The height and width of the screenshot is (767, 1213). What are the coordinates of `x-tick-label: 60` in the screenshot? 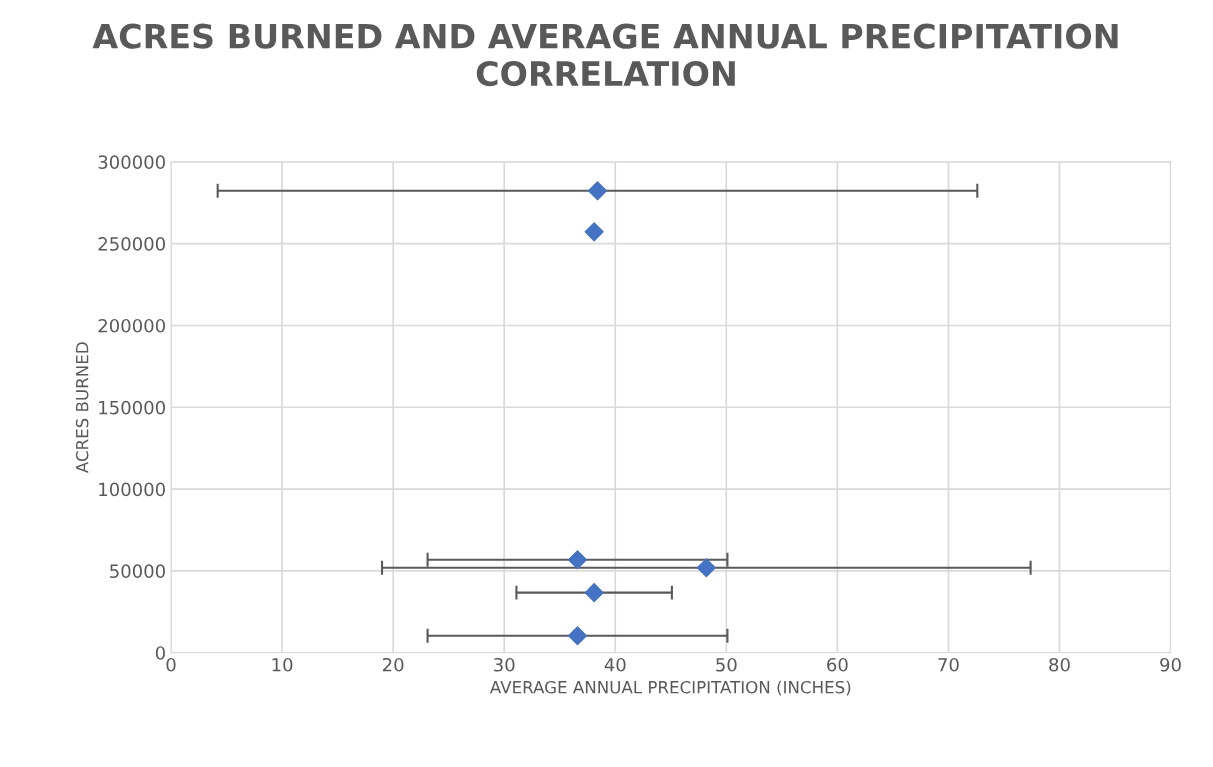 It's located at (837, 664).